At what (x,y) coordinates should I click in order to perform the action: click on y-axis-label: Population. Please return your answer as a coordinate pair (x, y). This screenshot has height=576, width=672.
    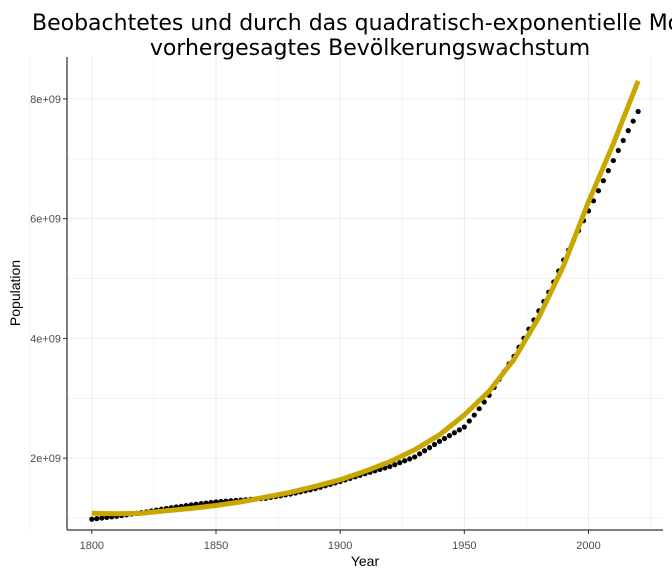
    Looking at the image, I should click on (15, 293).